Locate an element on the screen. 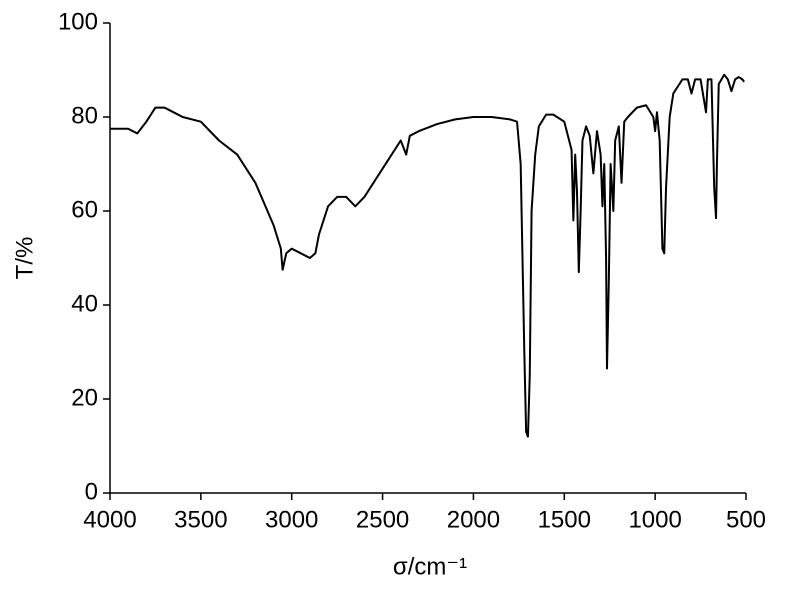 The image size is (786, 590). y-tick-label: 0 is located at coordinates (91, 491).